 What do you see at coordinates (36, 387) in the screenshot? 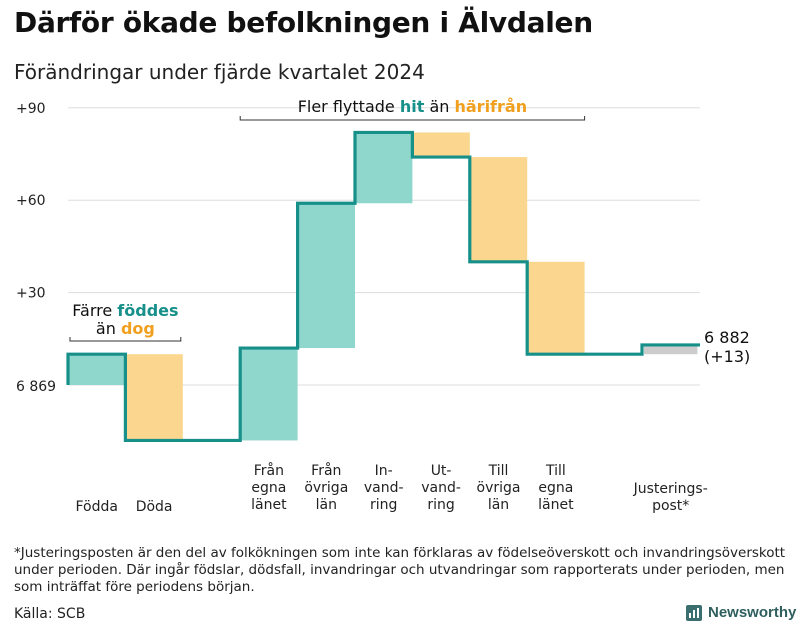
I see `start-value-label: 6 869` at bounding box center [36, 387].